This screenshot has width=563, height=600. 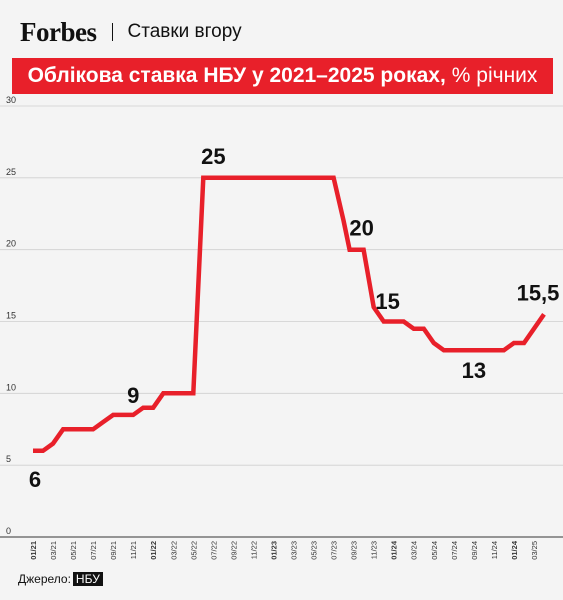 I want to click on x-tick-label: 11/23, so click(x=374, y=550).